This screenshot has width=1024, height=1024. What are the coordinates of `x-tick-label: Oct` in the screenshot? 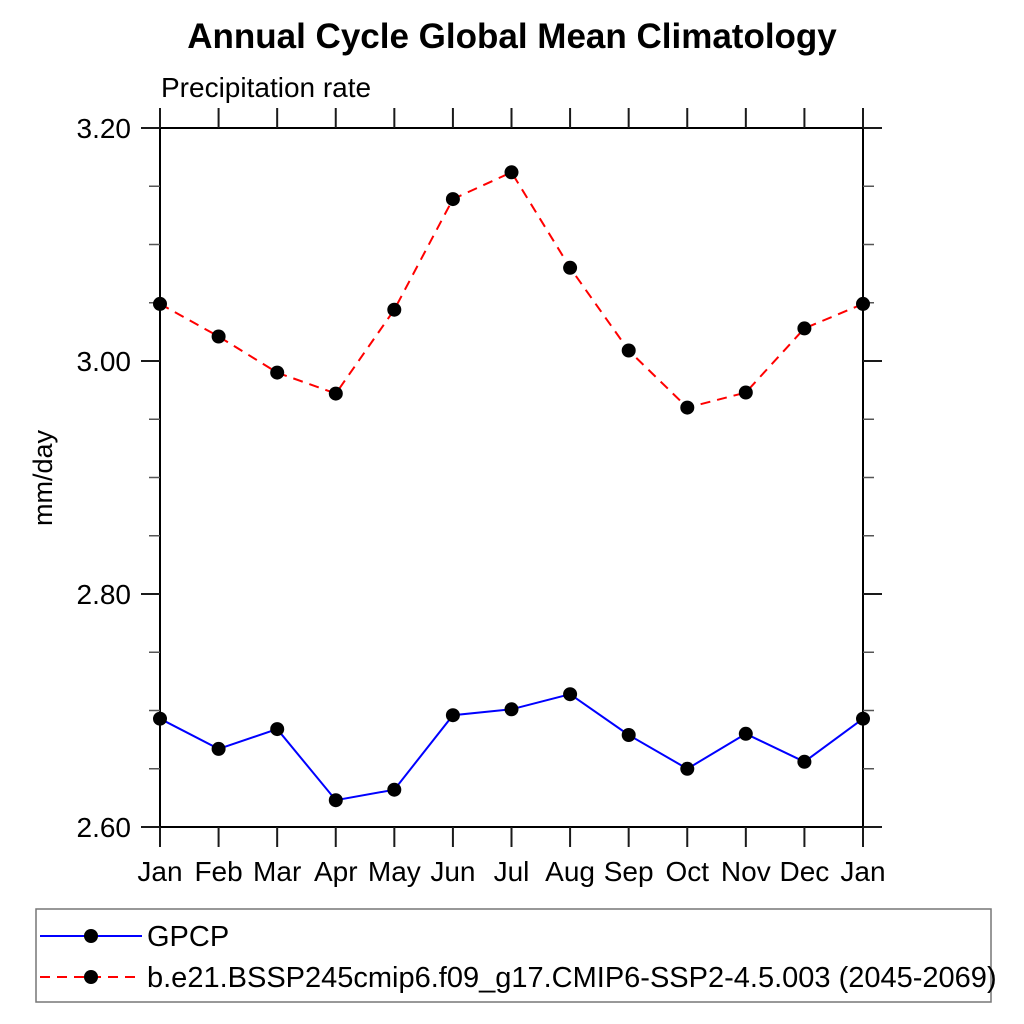 It's located at (687, 871).